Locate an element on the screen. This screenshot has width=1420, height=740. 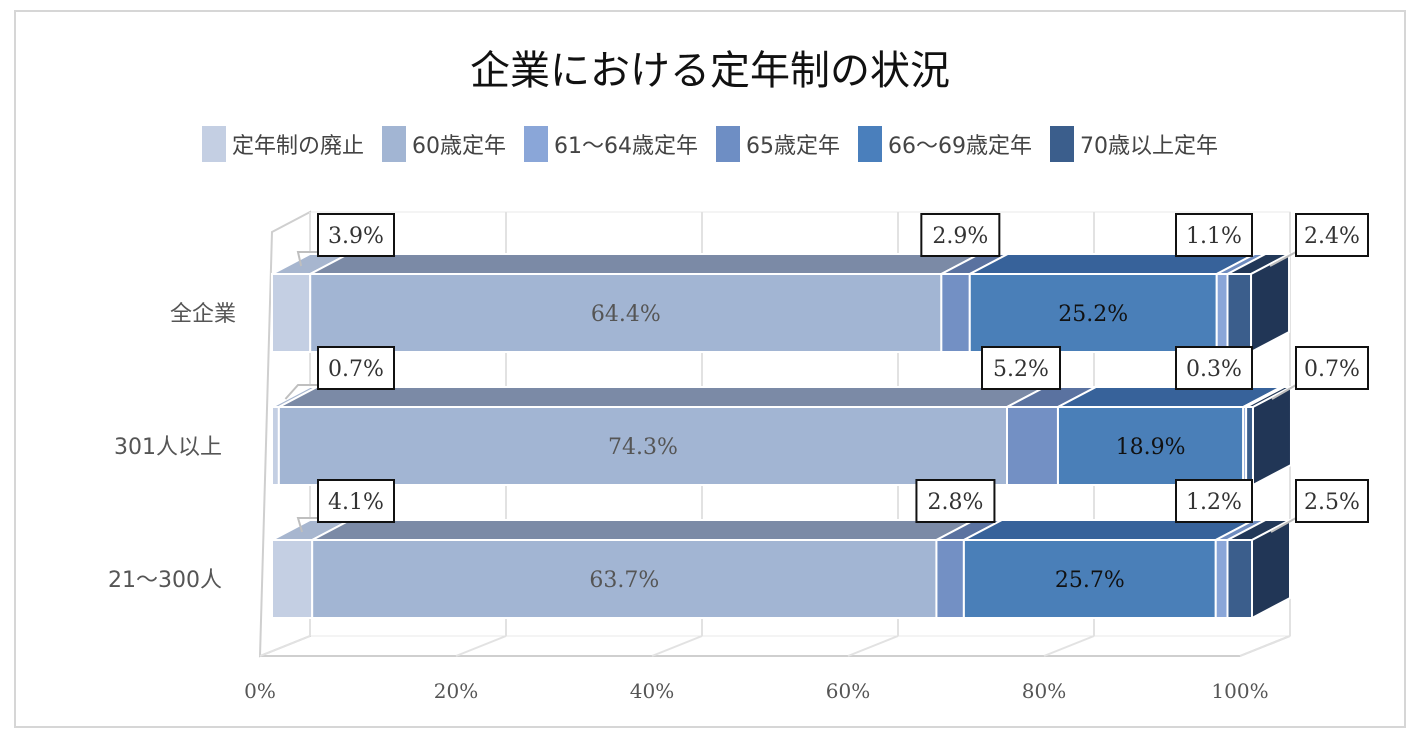
callout-label-0-4: 1.1% is located at coordinates (1214, 236).